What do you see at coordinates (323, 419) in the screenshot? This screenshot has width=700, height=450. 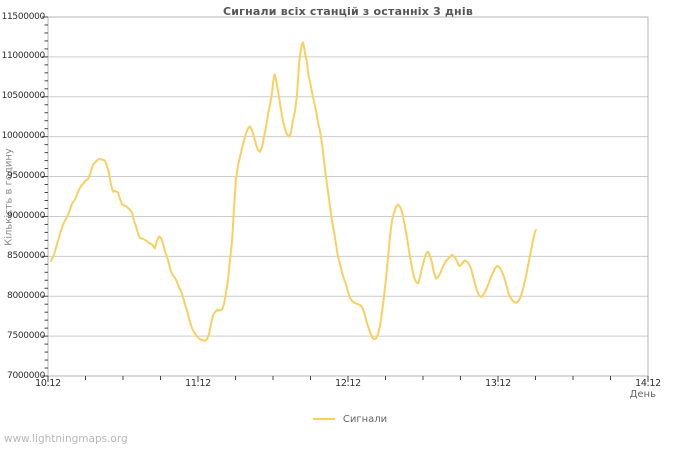 I see `legend-line-swatch` at bounding box center [323, 419].